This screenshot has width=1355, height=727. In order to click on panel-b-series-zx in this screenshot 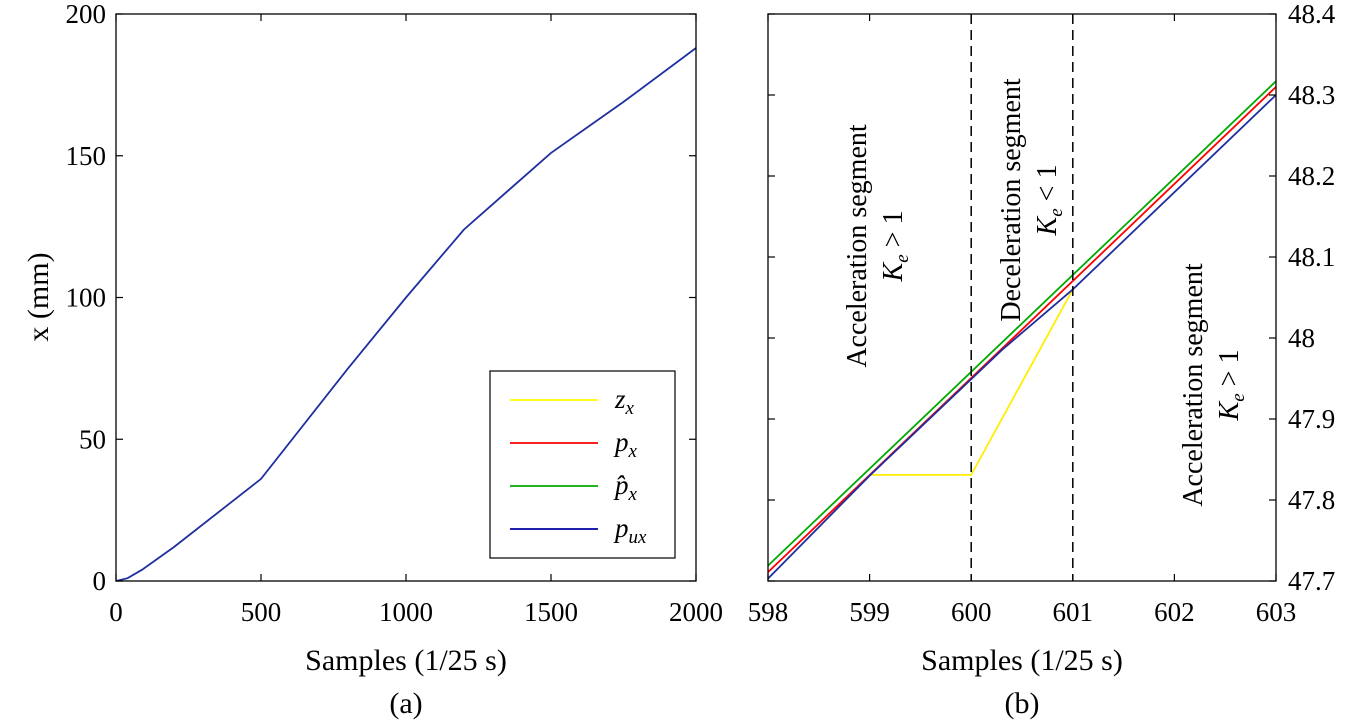, I will do `click(971, 382)`.